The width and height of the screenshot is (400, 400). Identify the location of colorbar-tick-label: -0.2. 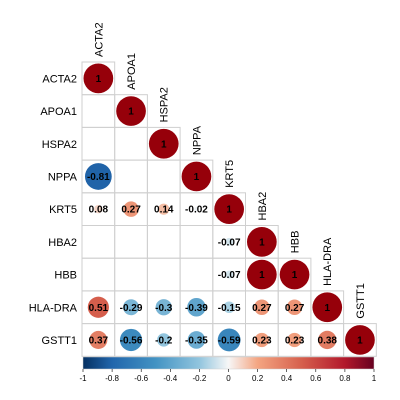
(200, 378).